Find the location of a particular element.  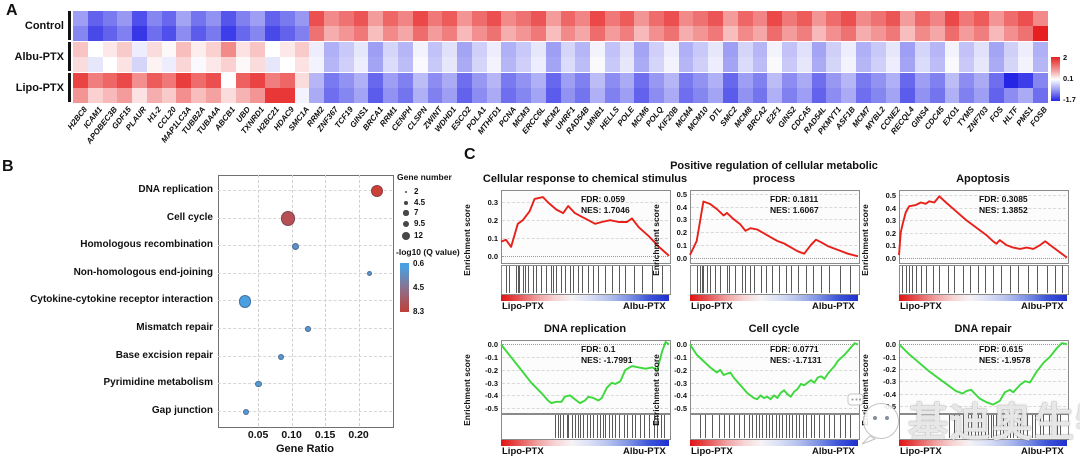

gsea-ytick-label: 0.3 is located at coordinates (890, 221).